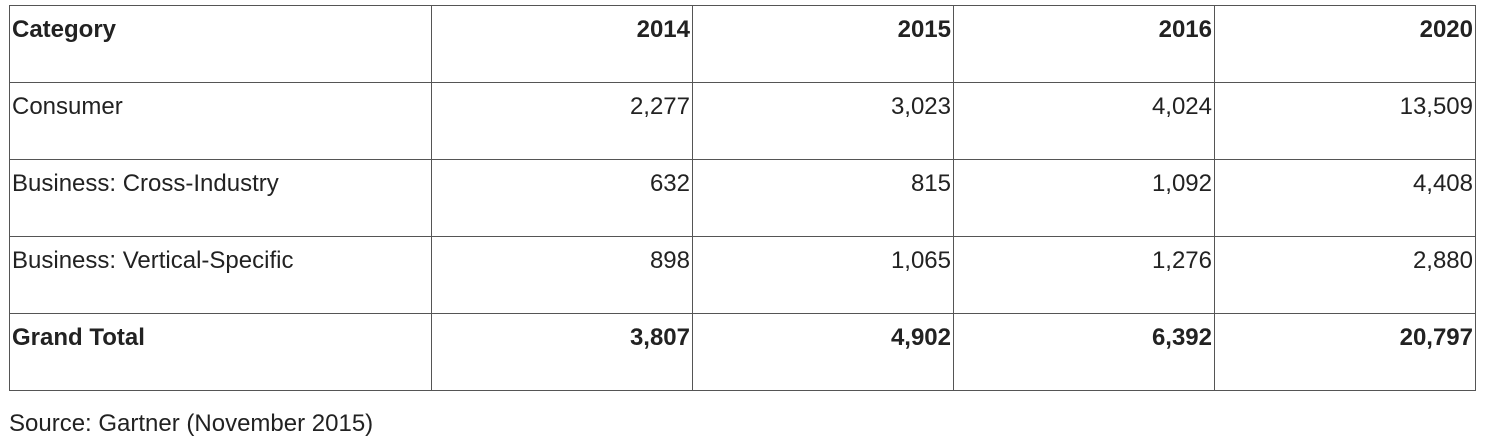 The image size is (1500, 446). What do you see at coordinates (1084, 275) in the screenshot?
I see `cell-value: 1,276` at bounding box center [1084, 275].